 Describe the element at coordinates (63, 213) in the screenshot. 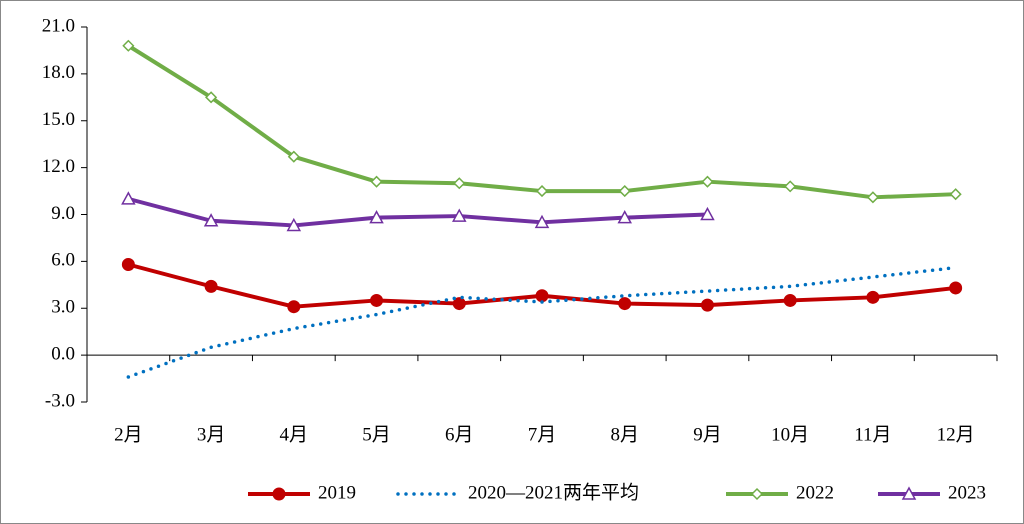

I see `y-tick-label: 9.0` at that location.